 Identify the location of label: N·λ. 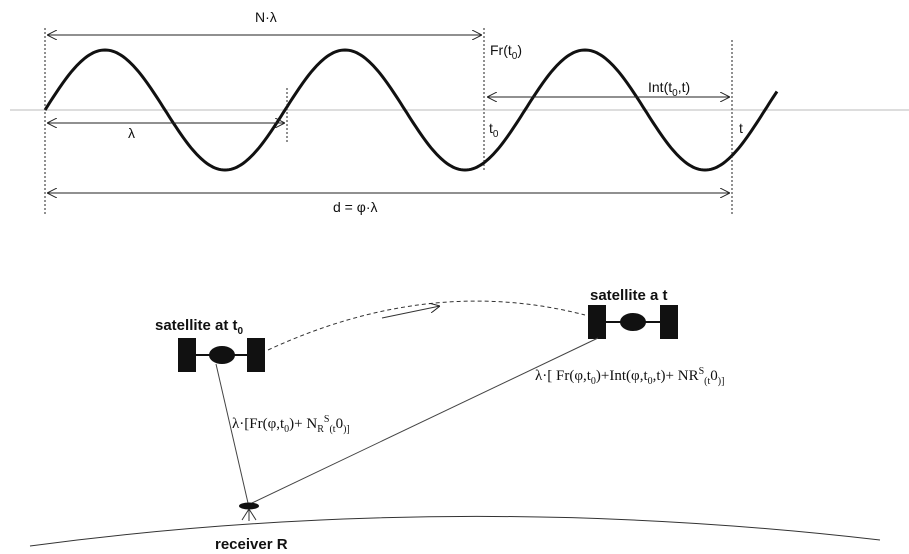
(266, 17).